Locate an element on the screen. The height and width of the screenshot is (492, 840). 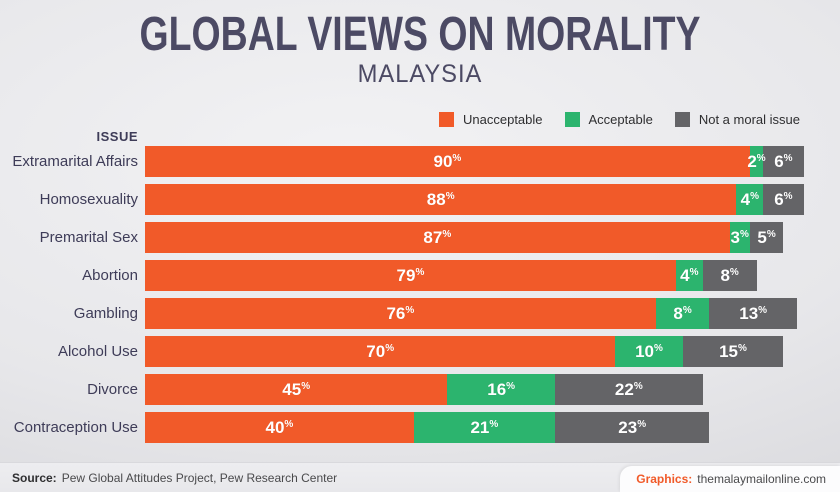
segment-not-a-moral-issue: 13% is located at coordinates (753, 313).